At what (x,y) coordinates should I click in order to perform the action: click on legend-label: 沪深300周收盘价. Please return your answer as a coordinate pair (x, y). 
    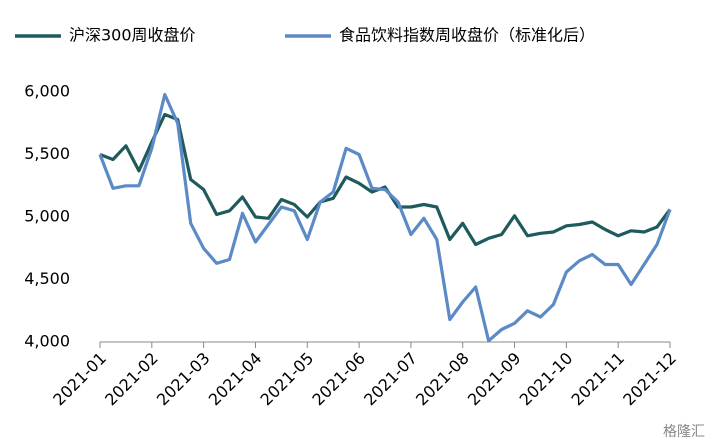
    Looking at the image, I should click on (132, 35).